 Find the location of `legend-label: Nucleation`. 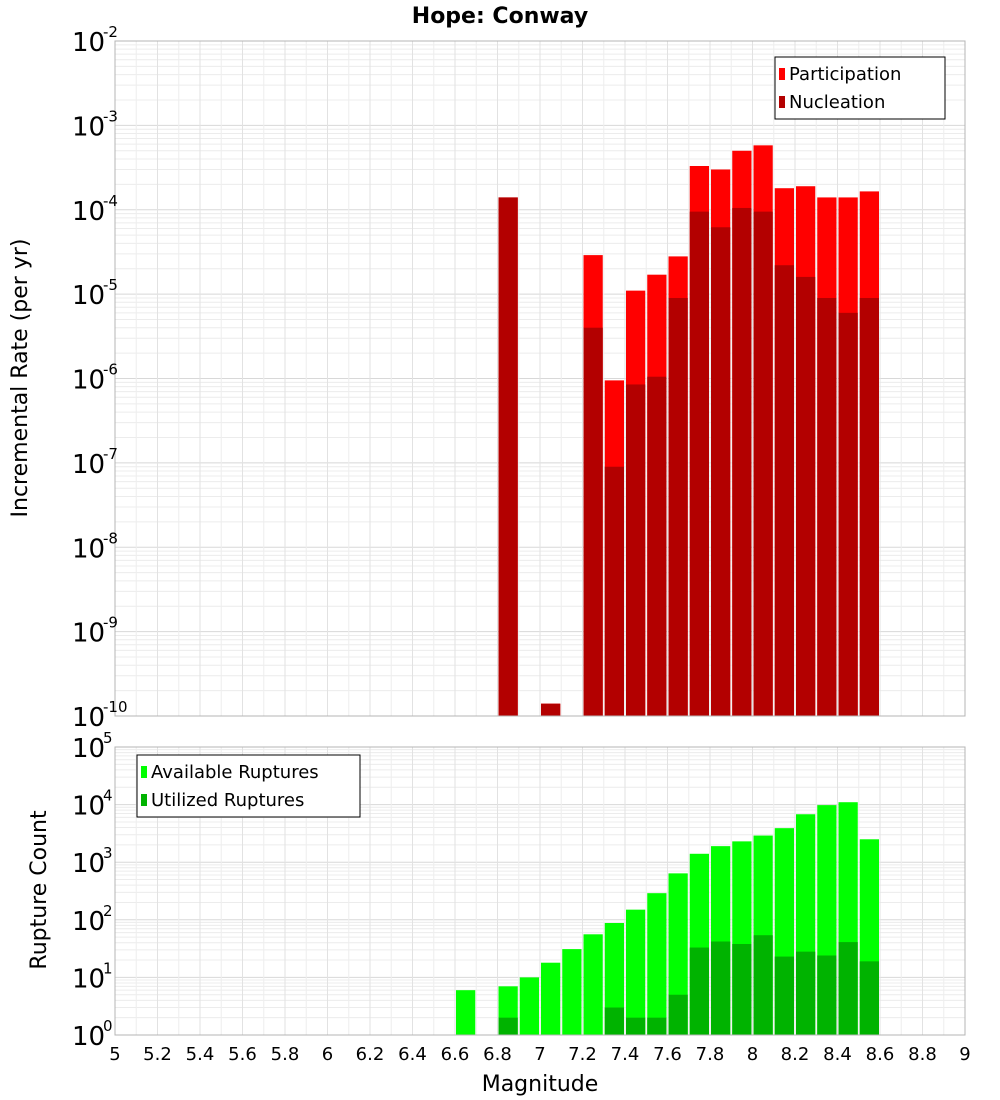

legend-label: Nucleation is located at coordinates (837, 102).